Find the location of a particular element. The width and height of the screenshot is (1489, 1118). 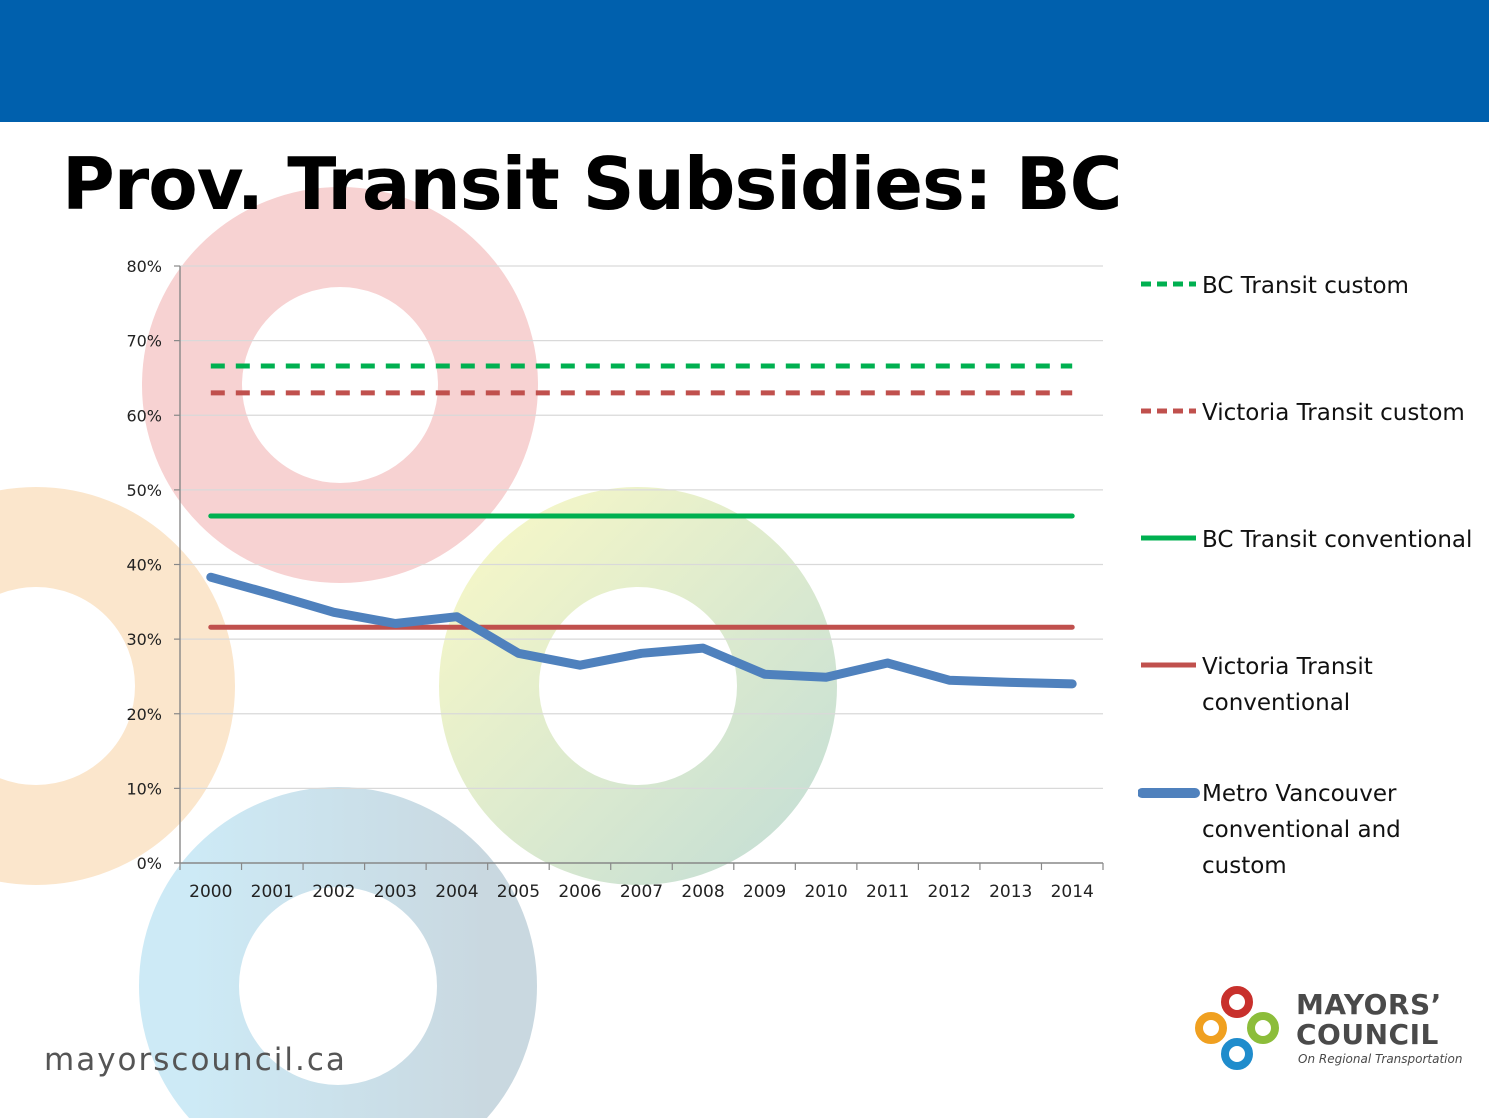

x-tick-label: 2003 is located at coordinates (395, 892).